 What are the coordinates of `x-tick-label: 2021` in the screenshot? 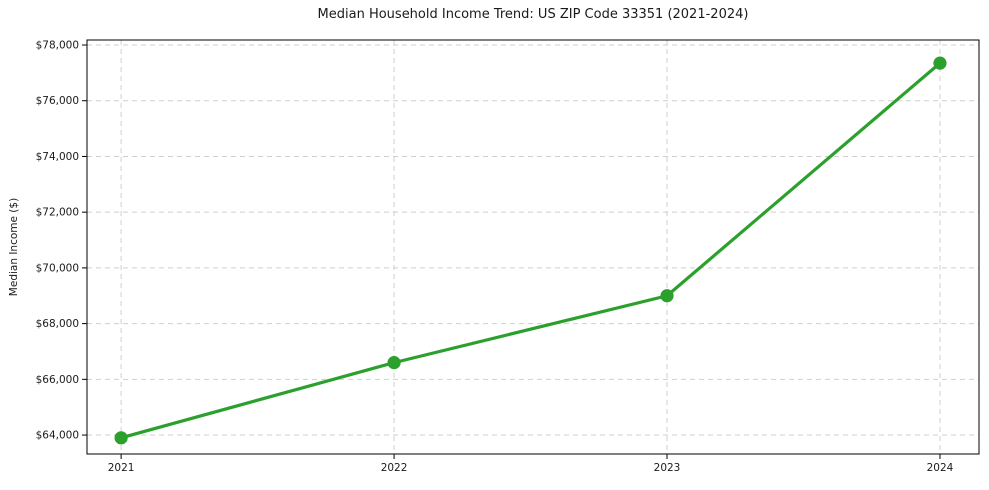 It's located at (121, 468).